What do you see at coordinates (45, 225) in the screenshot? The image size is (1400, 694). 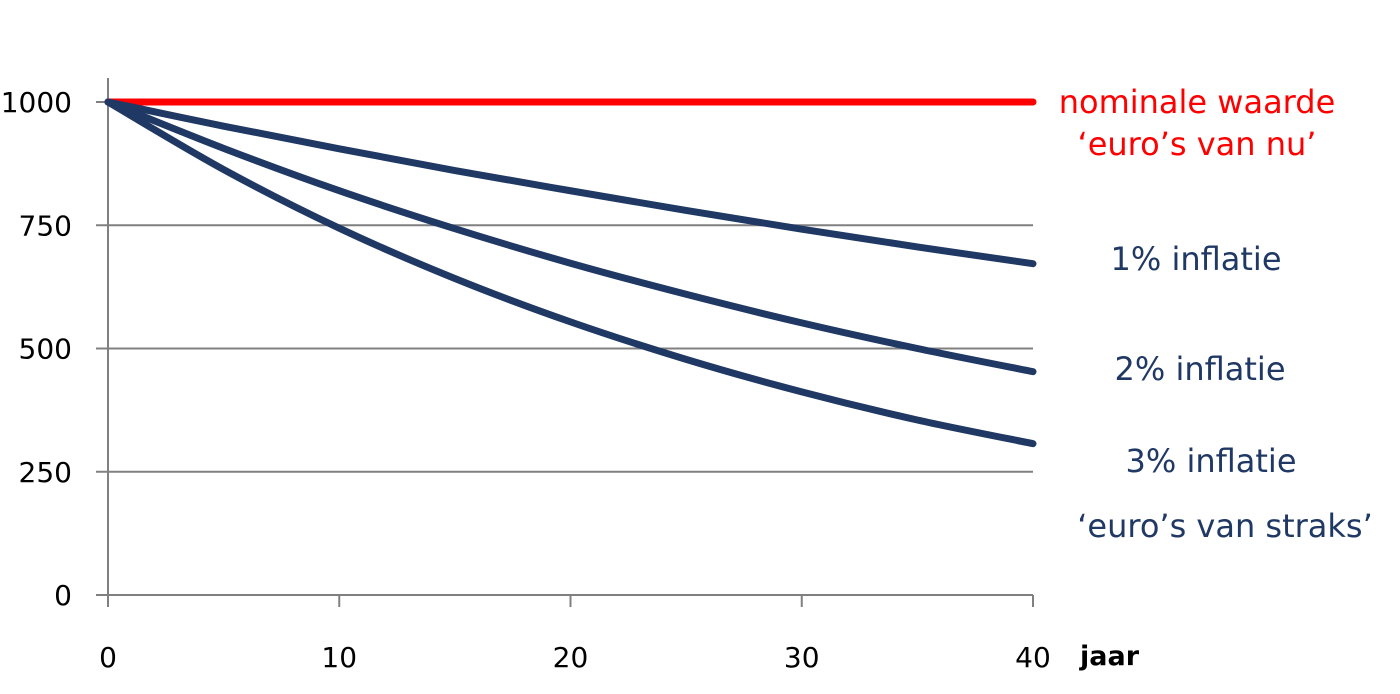 I see `y-tick-label: 750` at bounding box center [45, 225].